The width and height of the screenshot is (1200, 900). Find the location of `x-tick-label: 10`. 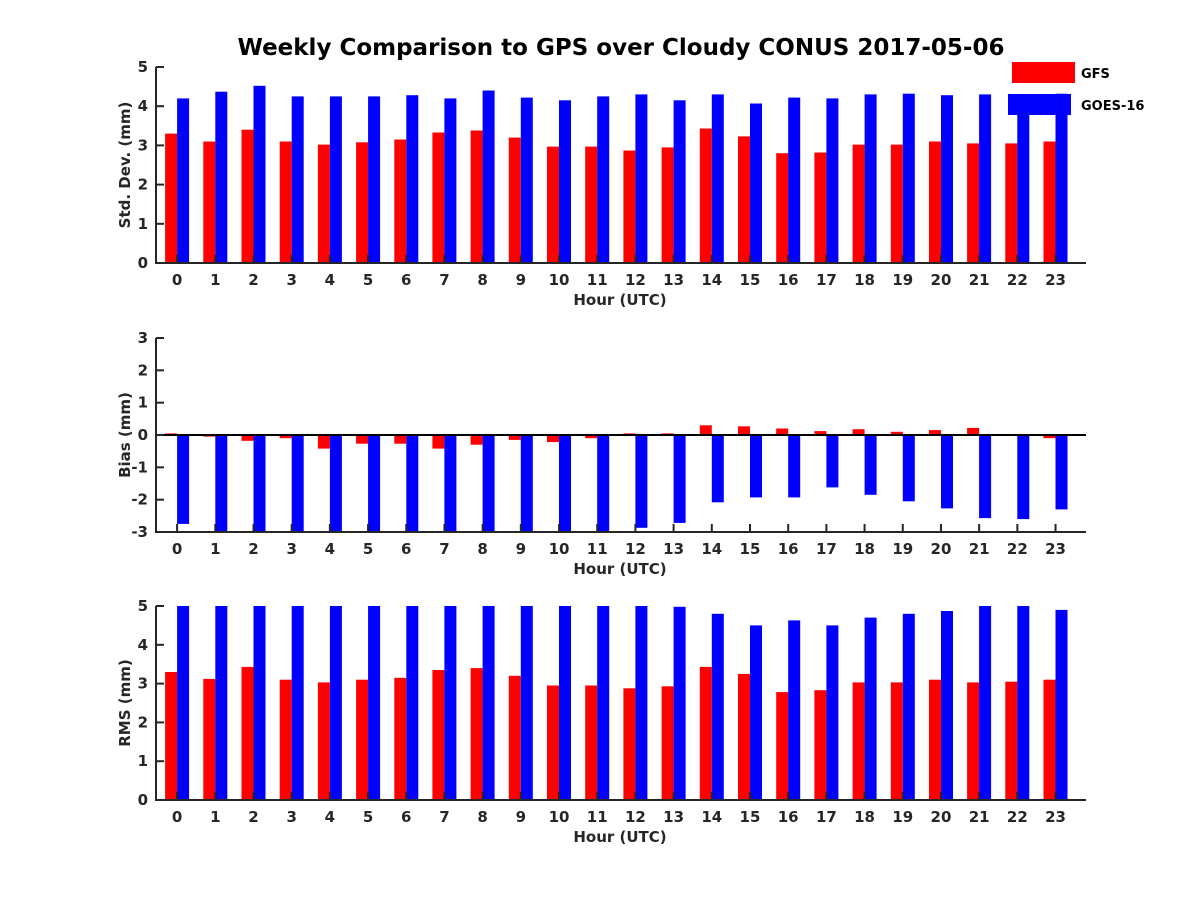

x-tick-label: 10 is located at coordinates (559, 817).